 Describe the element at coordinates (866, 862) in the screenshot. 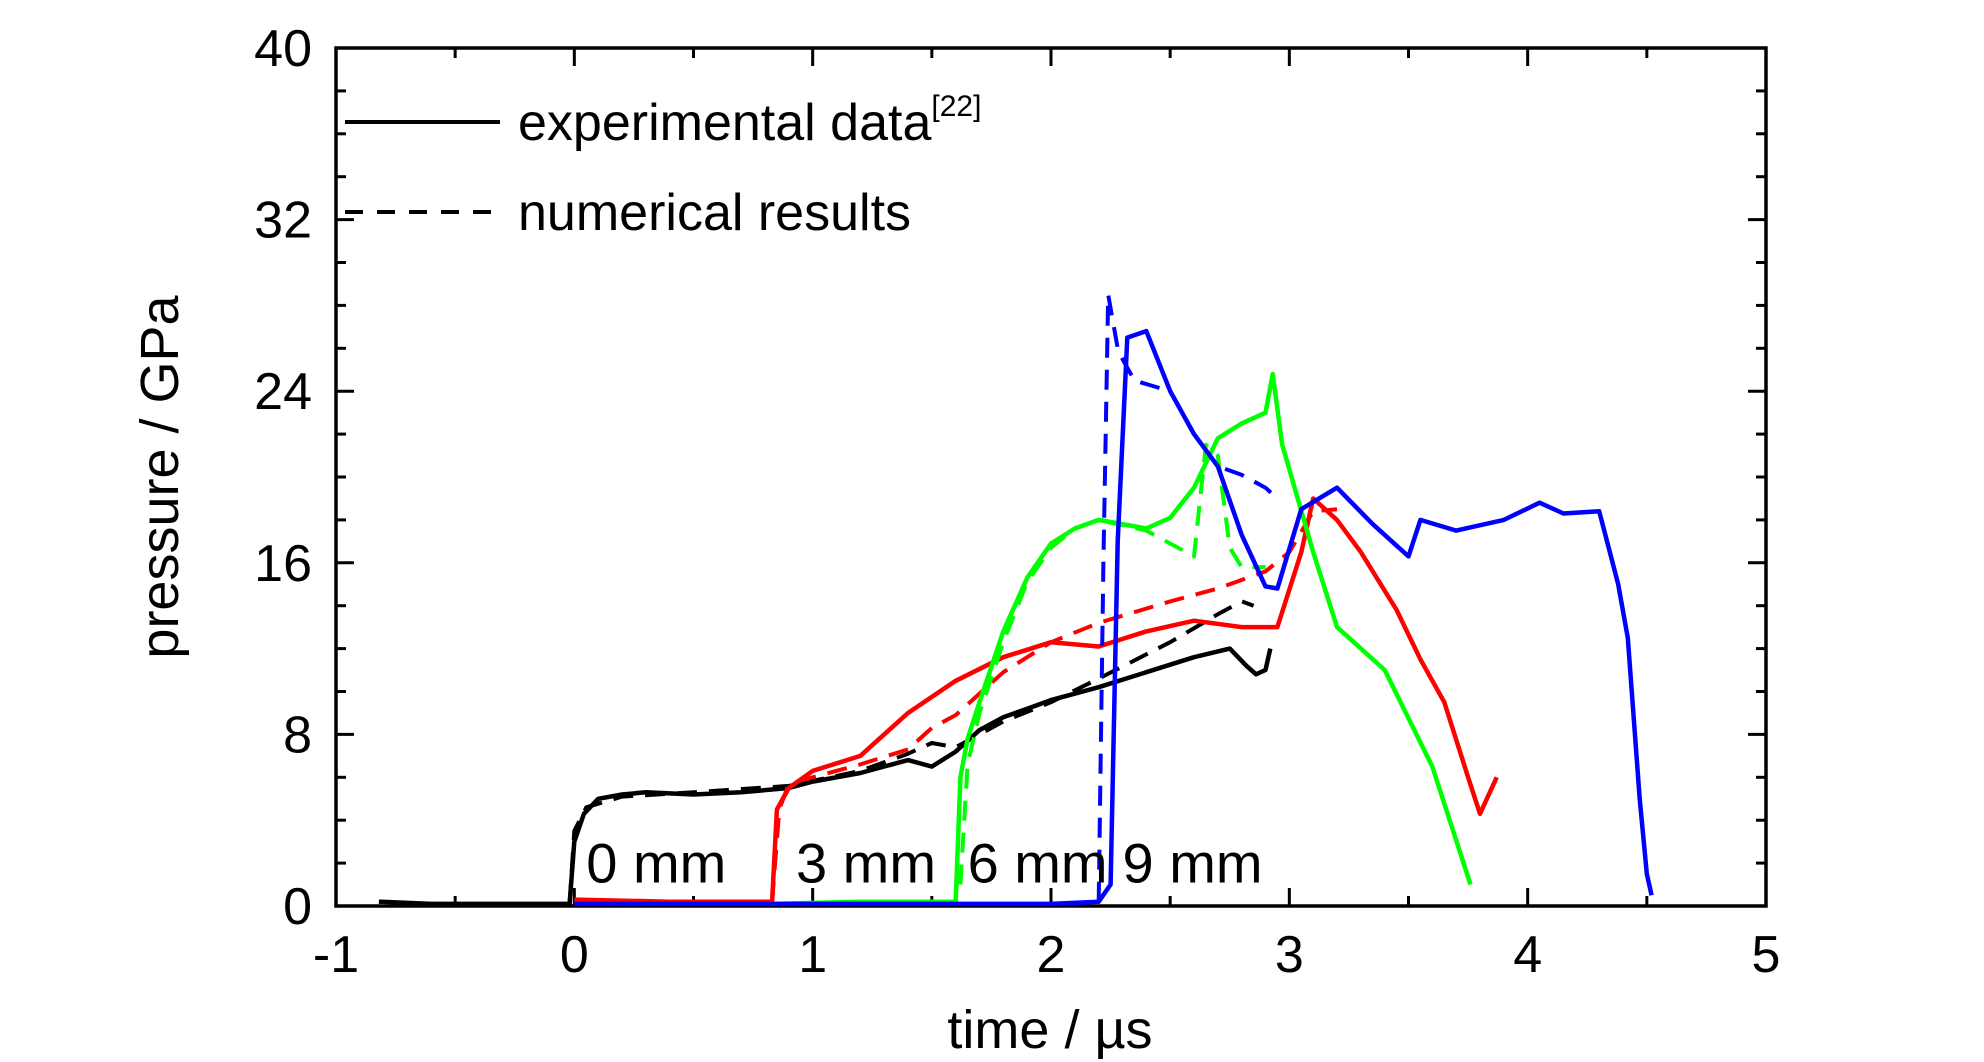

I see `gauge-label: 3 mm` at that location.